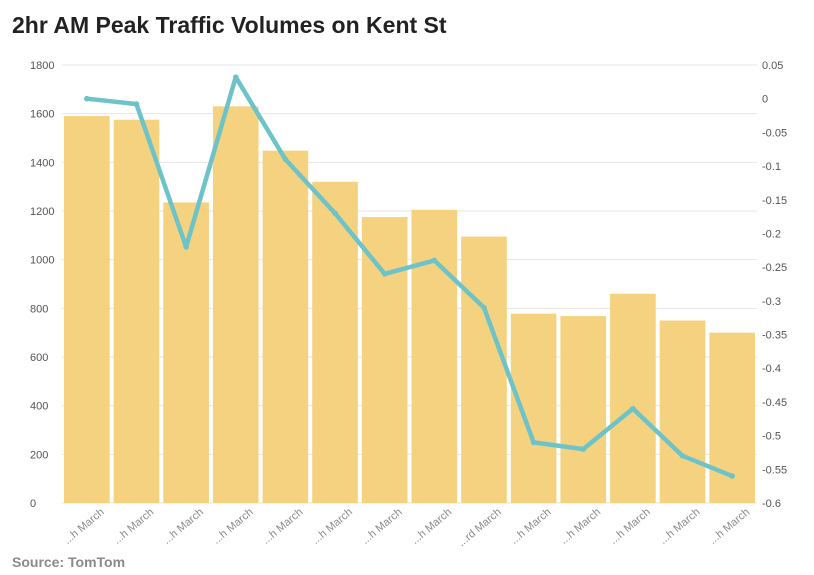  I want to click on y-left-tick-label: 200, so click(39, 455).